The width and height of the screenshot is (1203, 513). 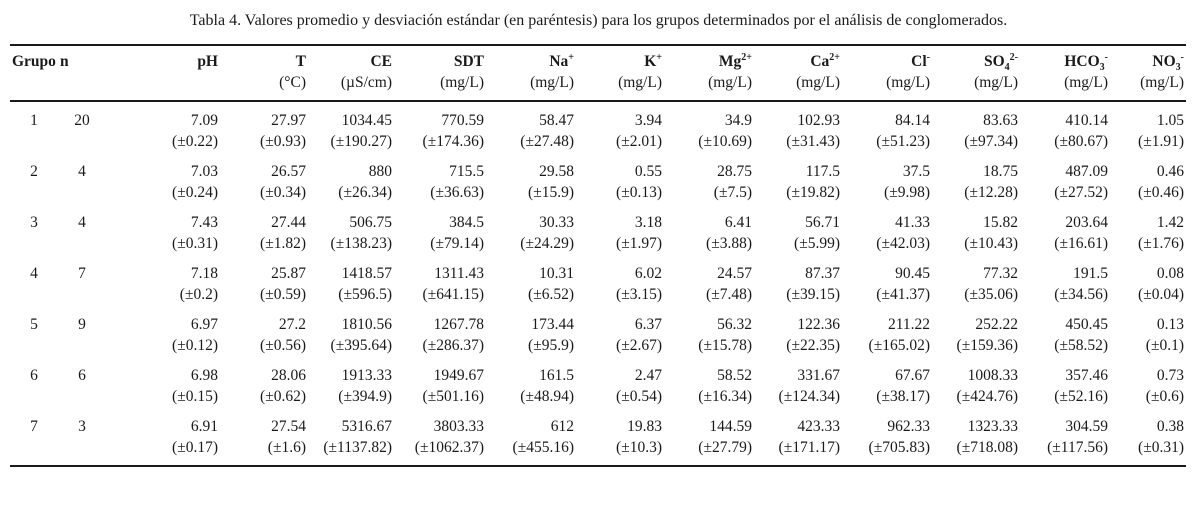 I want to click on cell-mean-no3: 1.05, so click(x=1170, y=120).